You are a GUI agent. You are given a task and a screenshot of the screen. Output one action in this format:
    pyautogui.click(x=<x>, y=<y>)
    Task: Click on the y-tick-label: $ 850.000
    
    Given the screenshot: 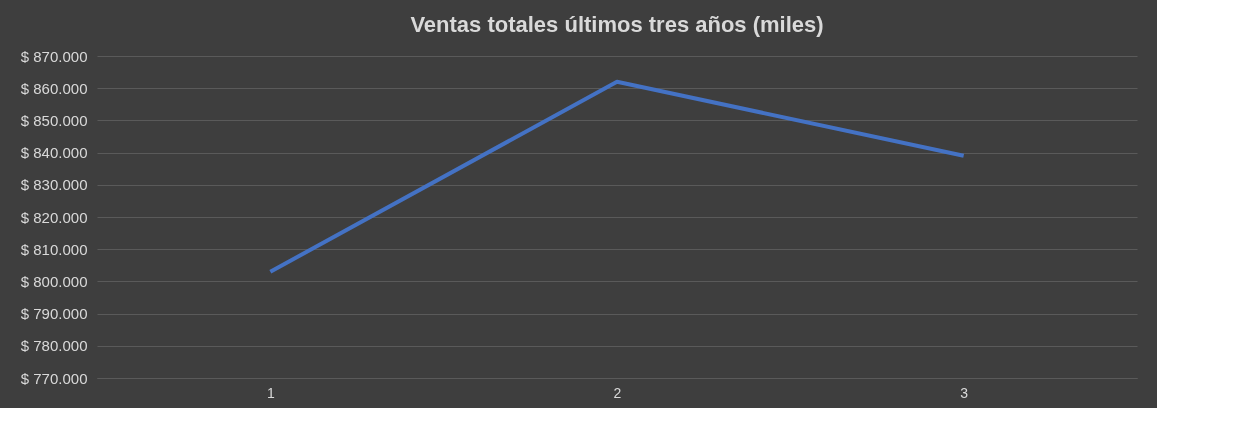 What is the action you would take?
    pyautogui.click(x=54, y=120)
    